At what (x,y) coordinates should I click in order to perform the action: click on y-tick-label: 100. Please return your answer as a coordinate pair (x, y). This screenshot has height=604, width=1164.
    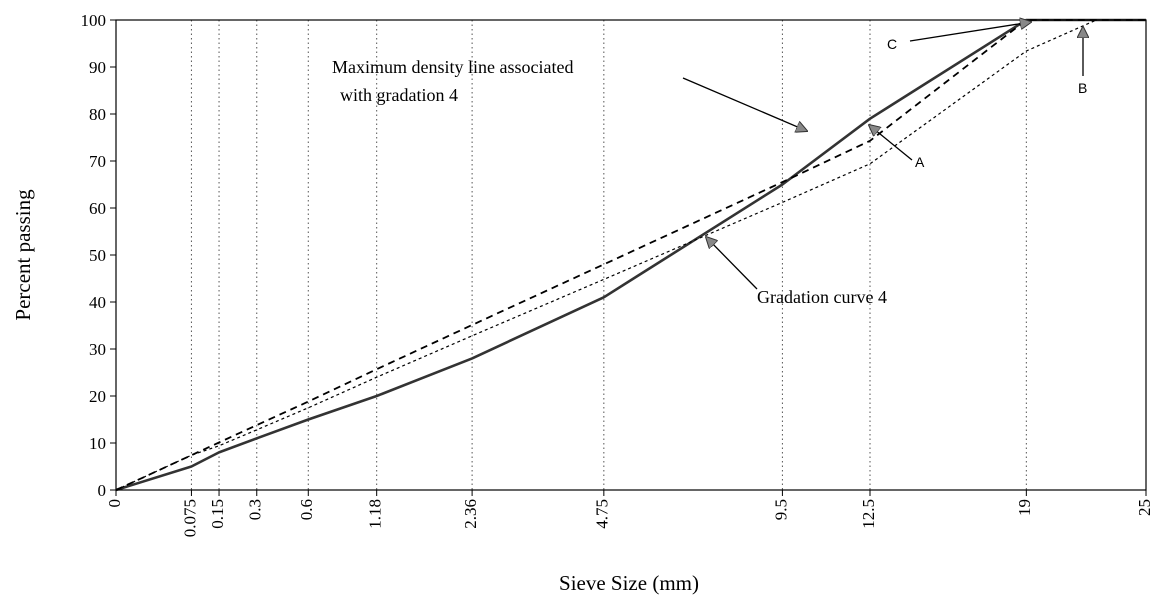
    Looking at the image, I should click on (94, 20).